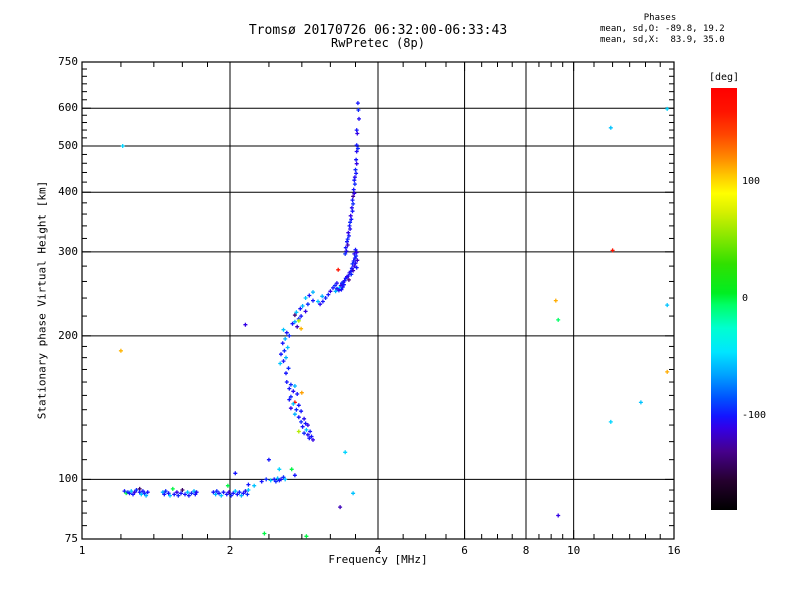 This screenshot has width=800, height=600. What do you see at coordinates (82, 550) in the screenshot?
I see `x-tick-label: 1` at bounding box center [82, 550].